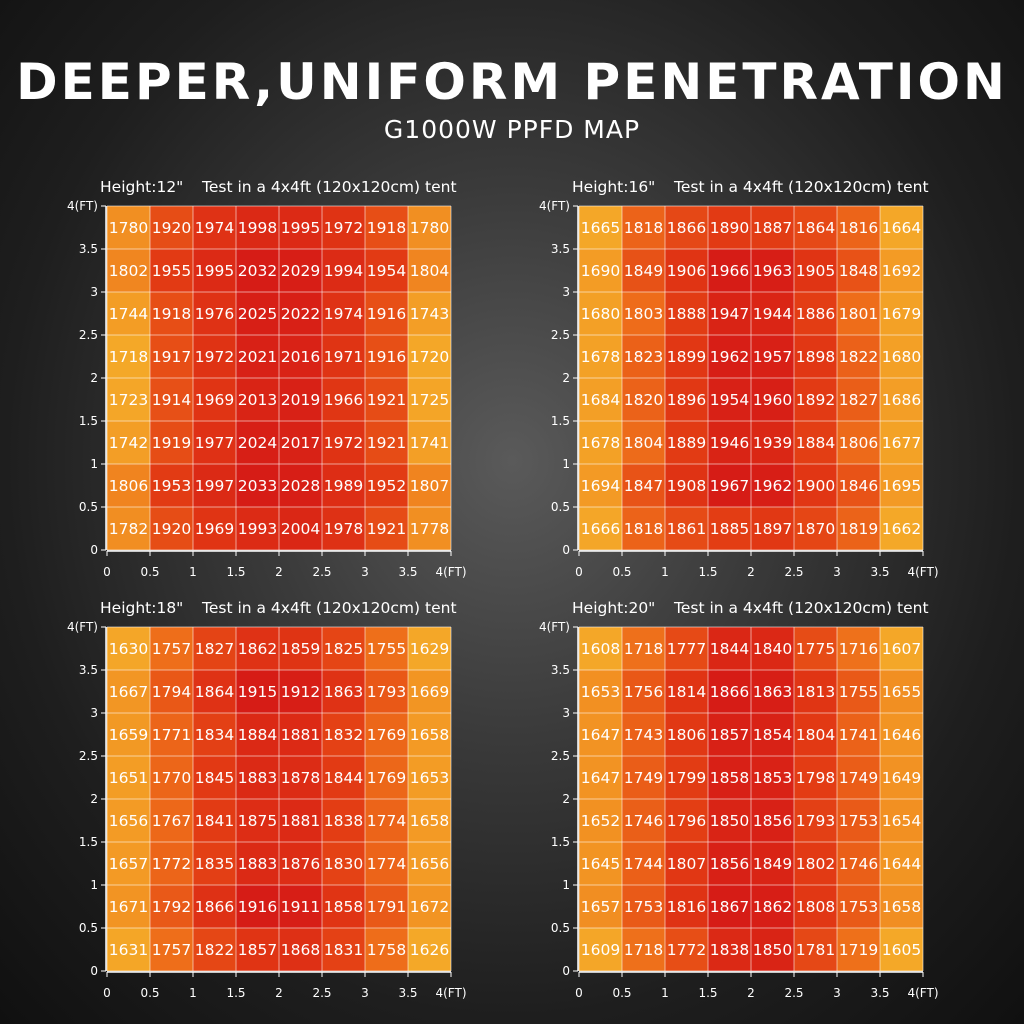 The image size is (1024, 1024). I want to click on ppfd-value: 1997, so click(214, 486).